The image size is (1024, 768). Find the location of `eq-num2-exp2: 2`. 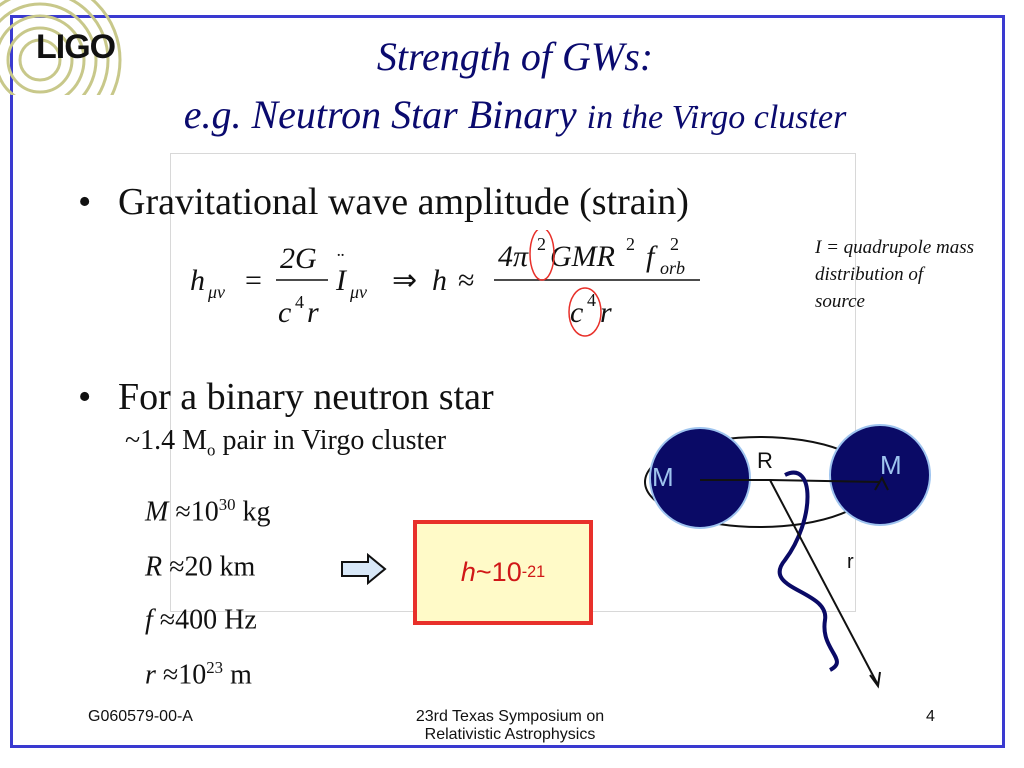

eq-num2-exp2: 2 is located at coordinates (630, 244).